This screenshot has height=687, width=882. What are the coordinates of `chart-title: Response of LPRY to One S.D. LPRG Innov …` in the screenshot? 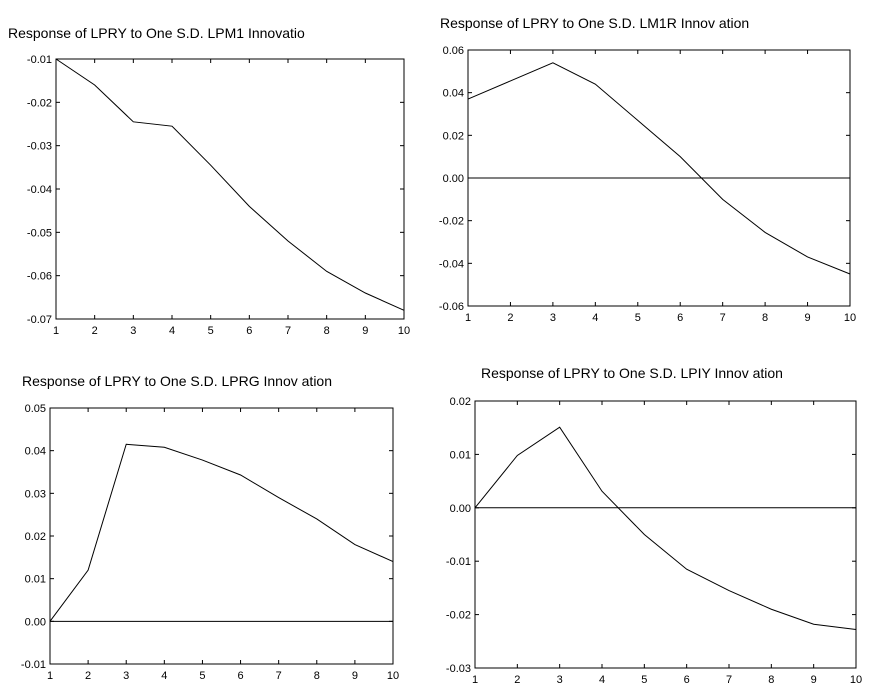 It's located at (177, 381).